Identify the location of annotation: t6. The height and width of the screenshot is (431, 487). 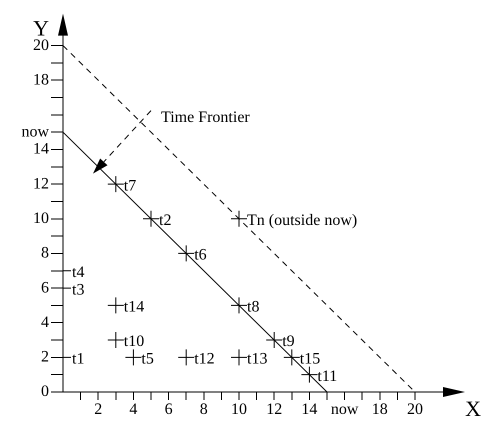
(200, 255).